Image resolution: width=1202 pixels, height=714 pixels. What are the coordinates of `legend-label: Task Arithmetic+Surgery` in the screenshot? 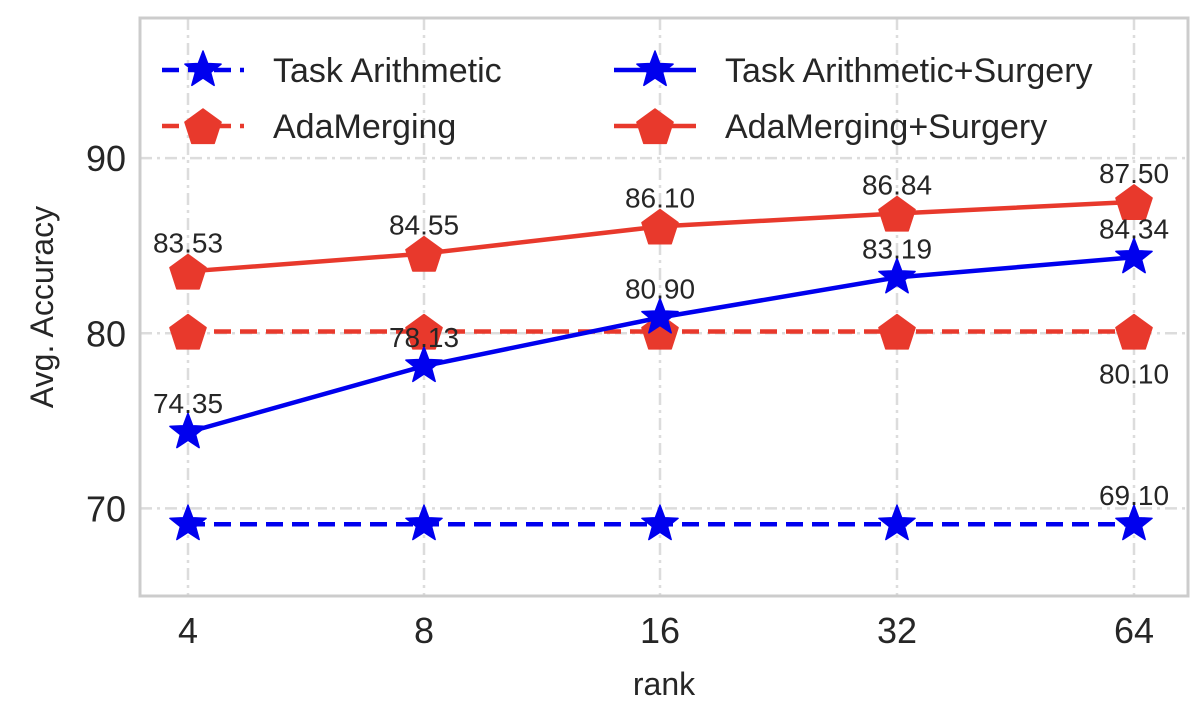 It's located at (909, 71).